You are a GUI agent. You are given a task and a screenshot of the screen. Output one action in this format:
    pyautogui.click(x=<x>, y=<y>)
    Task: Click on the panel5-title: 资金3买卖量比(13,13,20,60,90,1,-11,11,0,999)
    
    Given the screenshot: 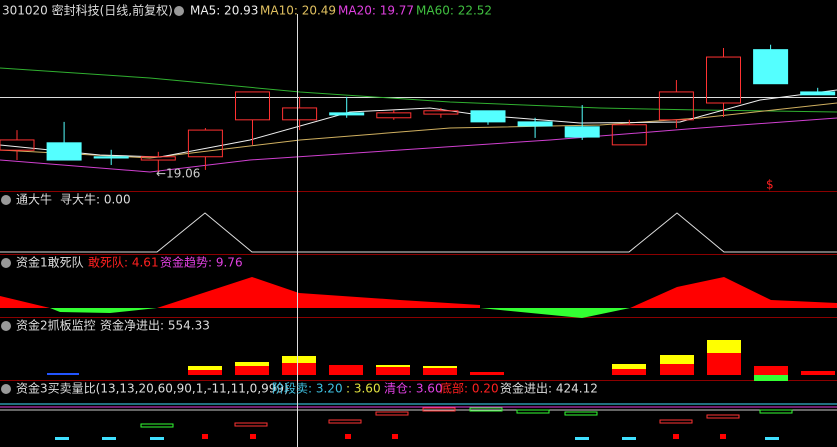 What is the action you would take?
    pyautogui.click(x=152, y=388)
    